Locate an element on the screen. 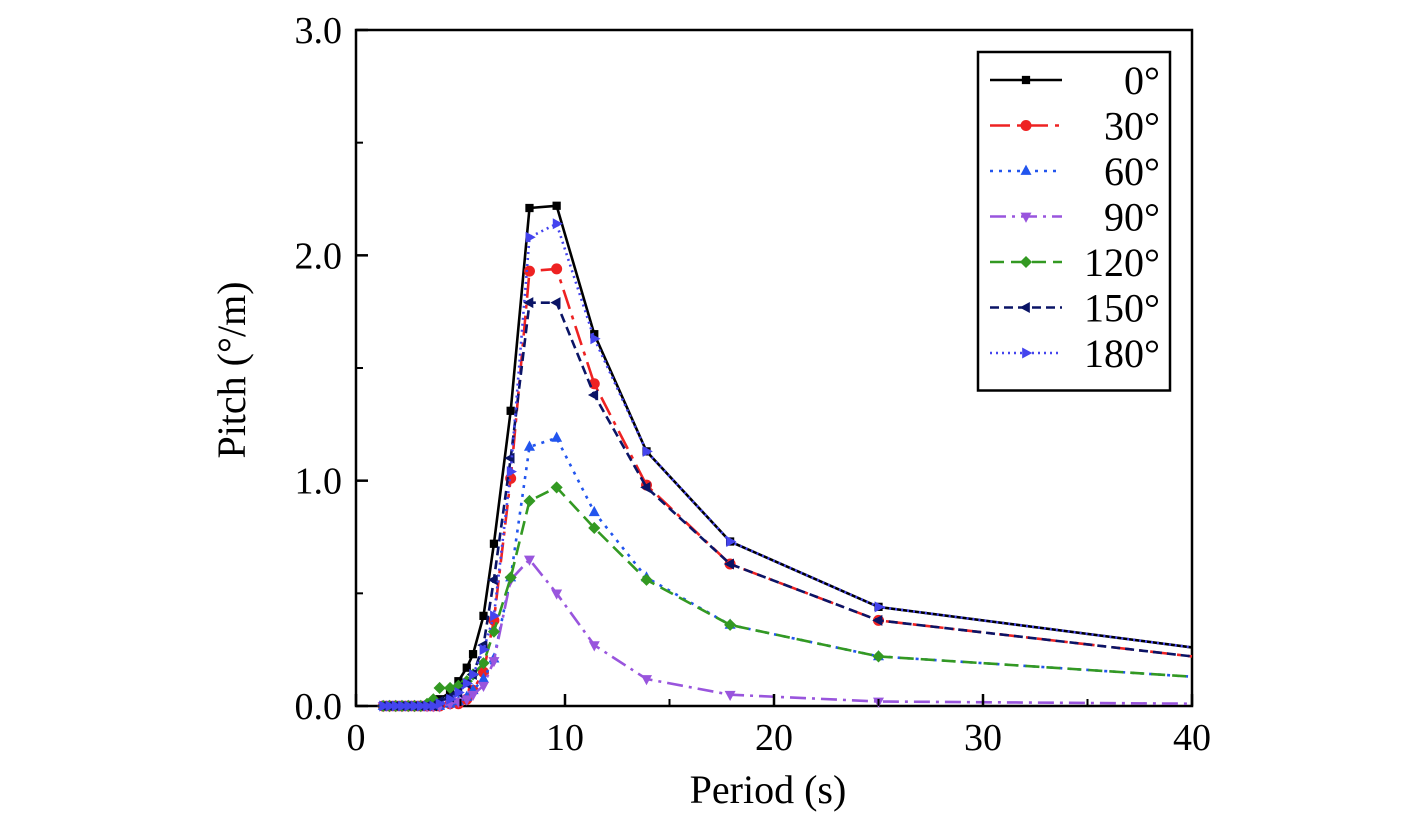  y-tick-label: 1.0 is located at coordinates (319, 482).